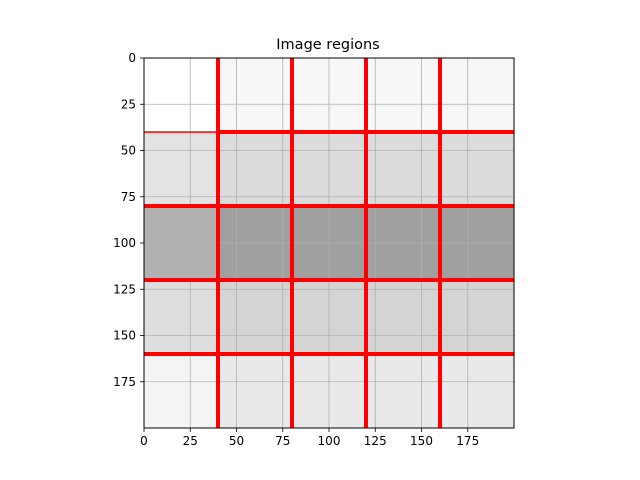  What do you see at coordinates (128, 197) in the screenshot?
I see `y-tick-label-75: 75` at bounding box center [128, 197].